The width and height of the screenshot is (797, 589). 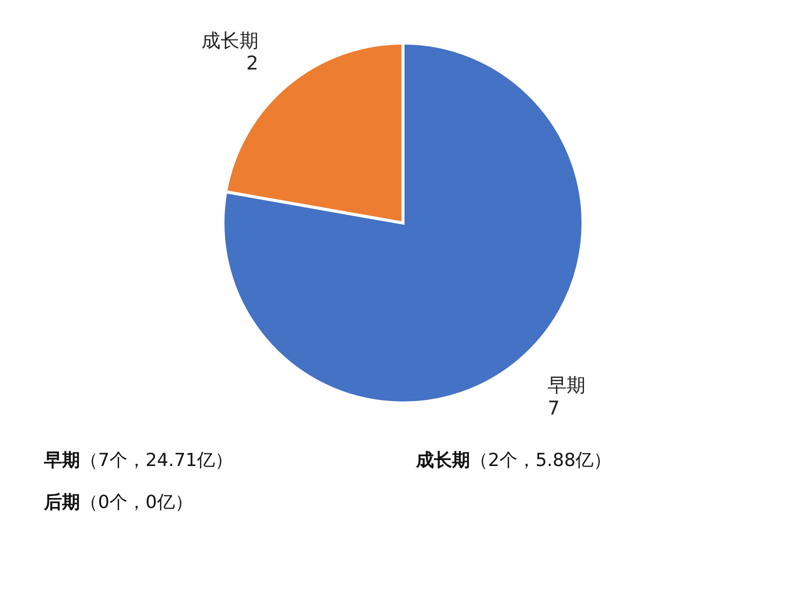 What do you see at coordinates (252, 63) in the screenshot?
I see `data-label: 2` at bounding box center [252, 63].